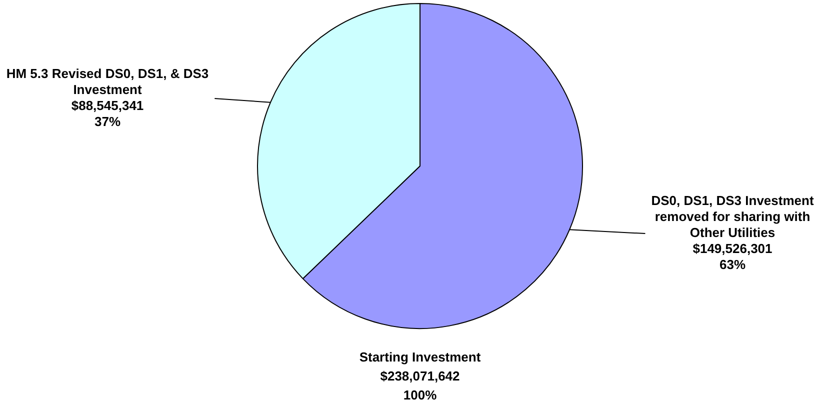  Describe the element at coordinates (732, 216) in the screenshot. I see `slice-label: DS0, DS1, DS3 Investment removed for sharing with Other Utilities` at that location.